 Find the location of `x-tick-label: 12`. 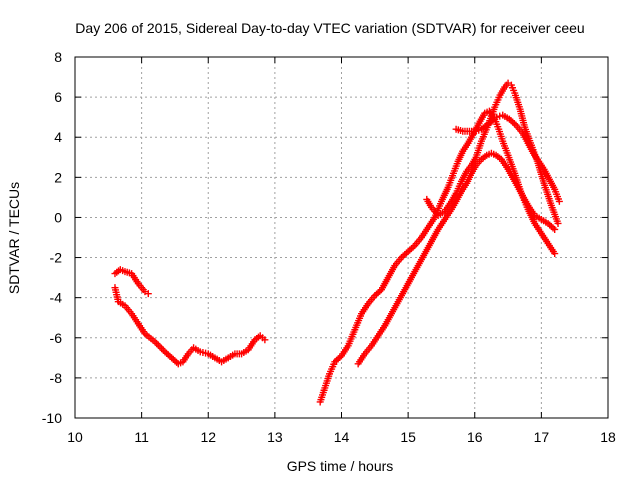

x-tick-label: 12 is located at coordinates (208, 437).